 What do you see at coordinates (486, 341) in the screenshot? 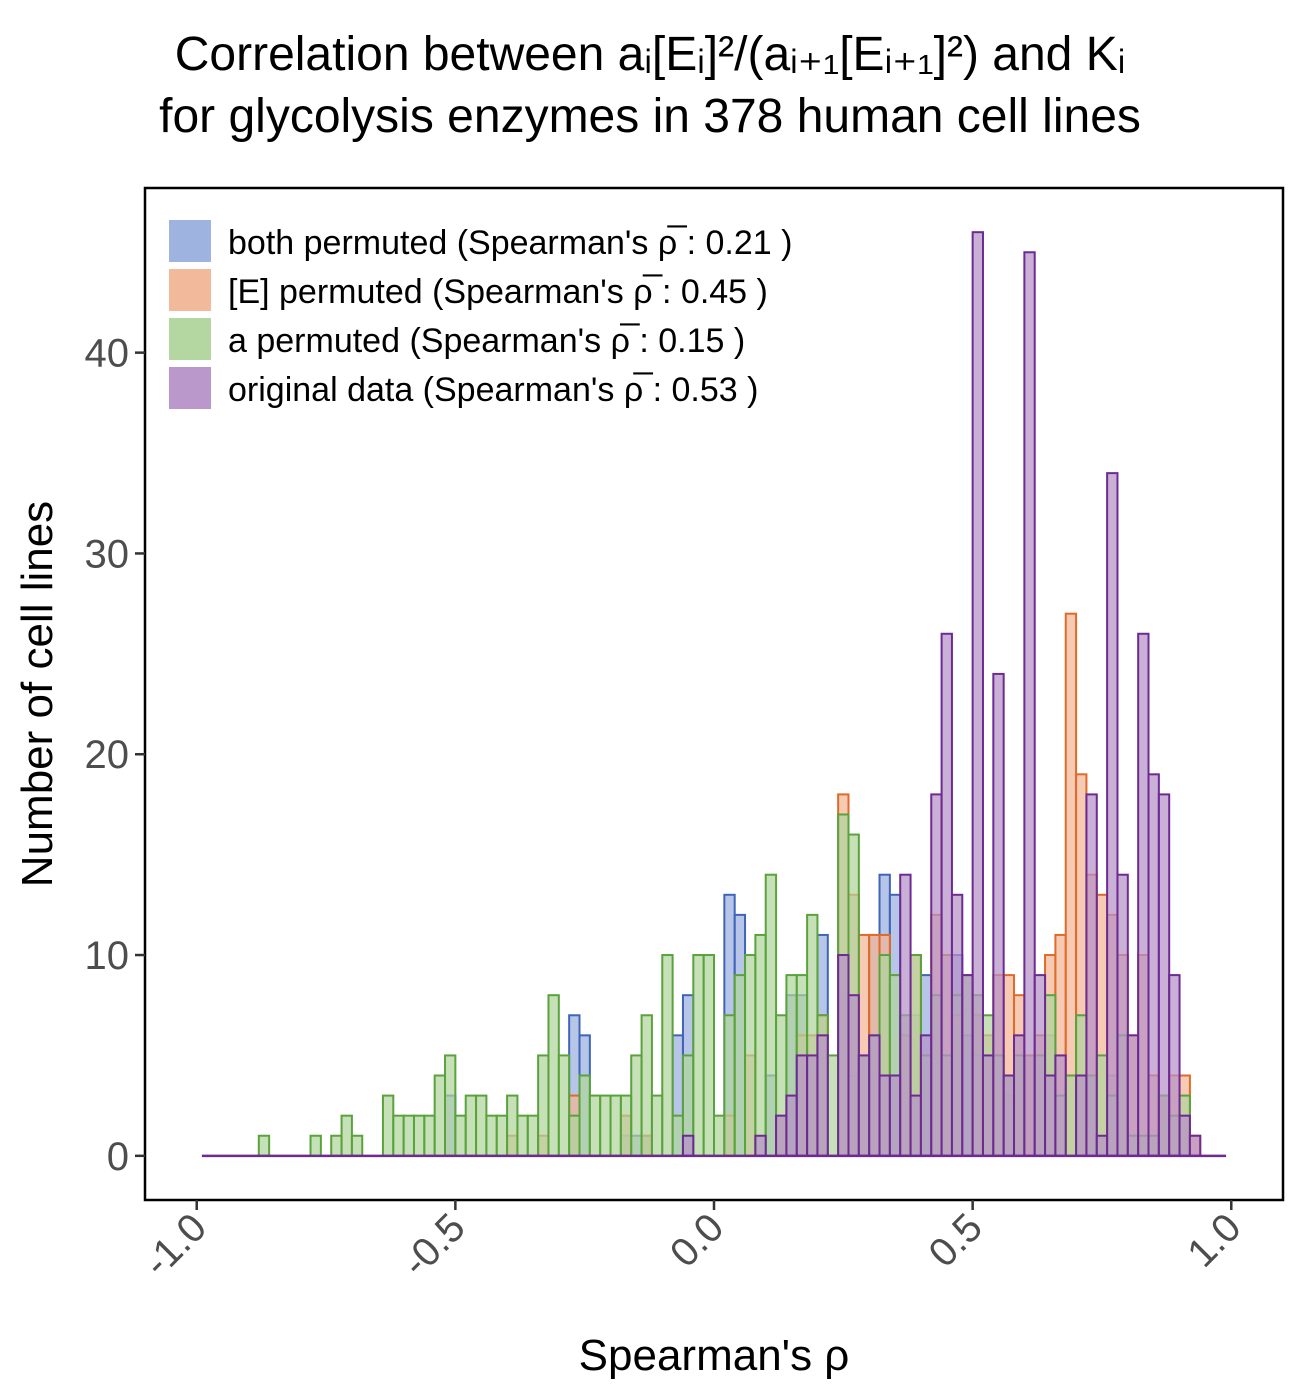
I see `legend-label: a permuted (Spearman's ρ̅ : 0.15 )` at bounding box center [486, 341].